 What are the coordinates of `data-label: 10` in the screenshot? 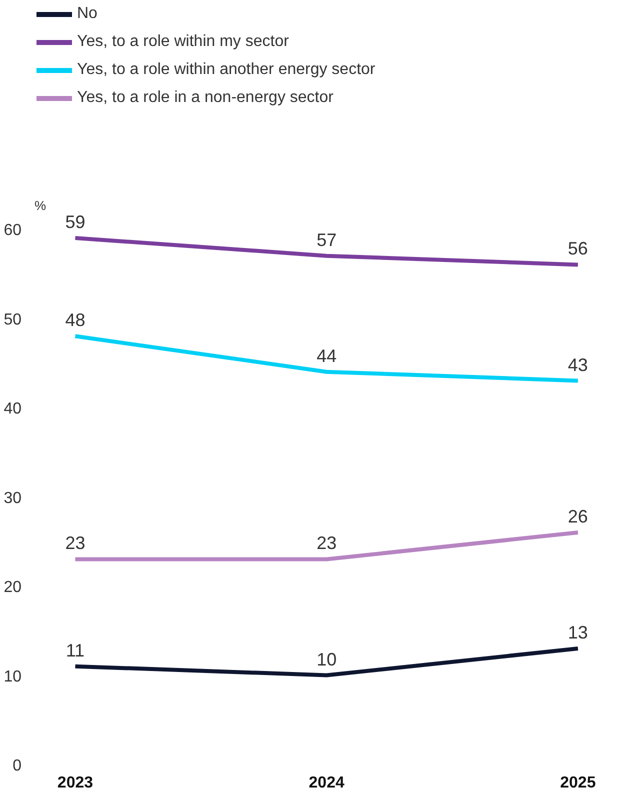 It's located at (326, 659).